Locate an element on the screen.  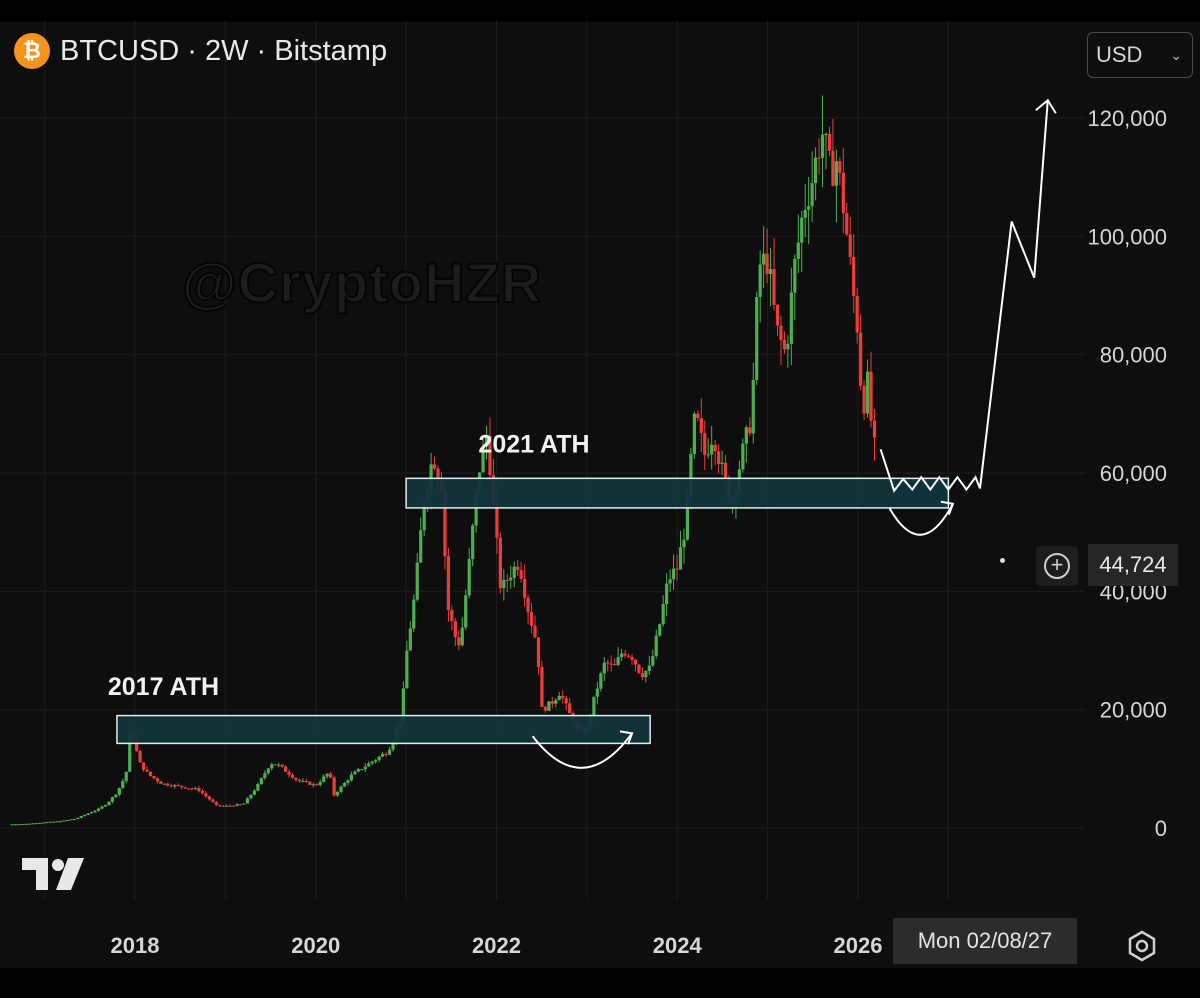
annotation-label: 2021 ATH is located at coordinates (533, 444).